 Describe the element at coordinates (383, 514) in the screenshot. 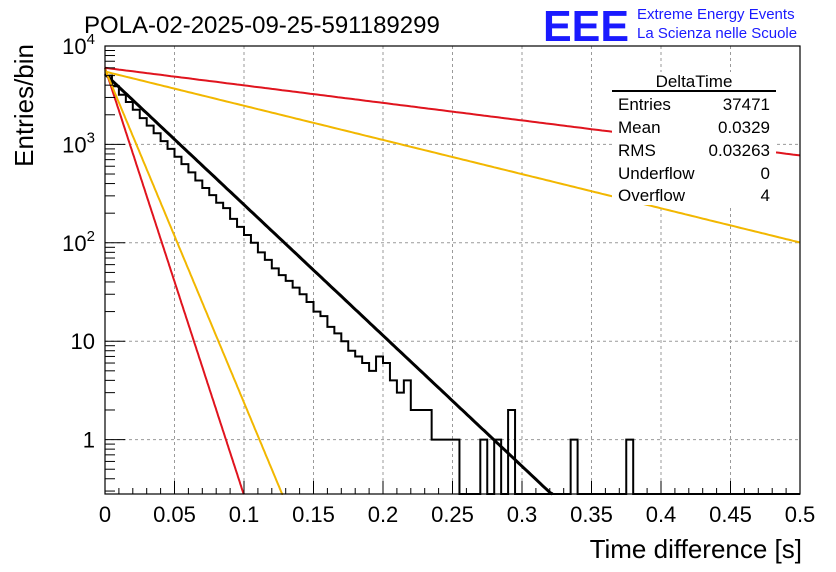

I see `x-tick-label: 0.2` at that location.